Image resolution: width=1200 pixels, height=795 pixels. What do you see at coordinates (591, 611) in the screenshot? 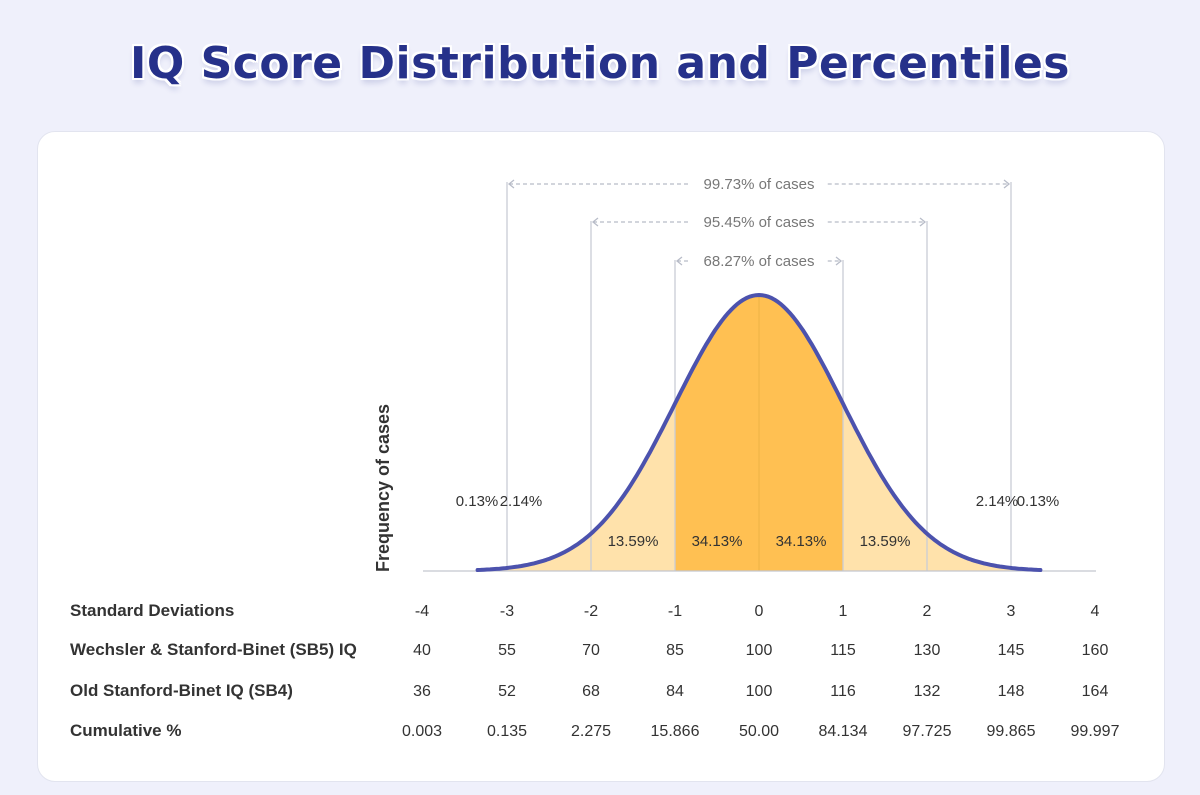
I see `table-cell: -2` at bounding box center [591, 611].